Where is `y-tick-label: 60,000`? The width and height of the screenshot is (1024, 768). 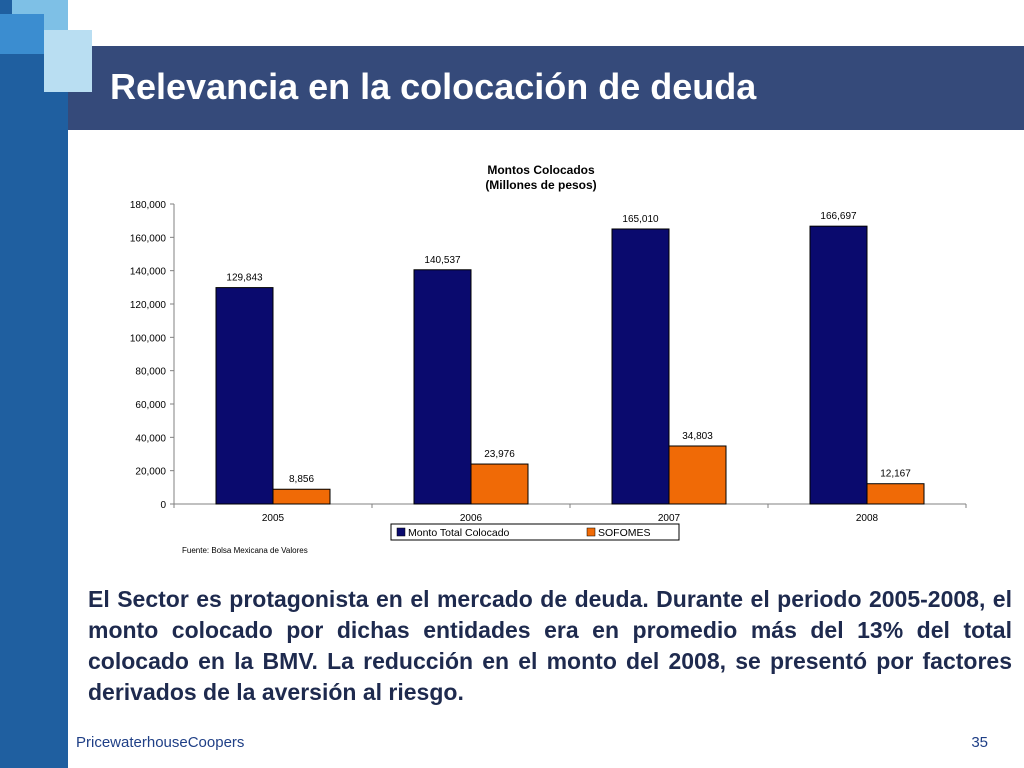
y-tick-label: 60,000 is located at coordinates (150, 405).